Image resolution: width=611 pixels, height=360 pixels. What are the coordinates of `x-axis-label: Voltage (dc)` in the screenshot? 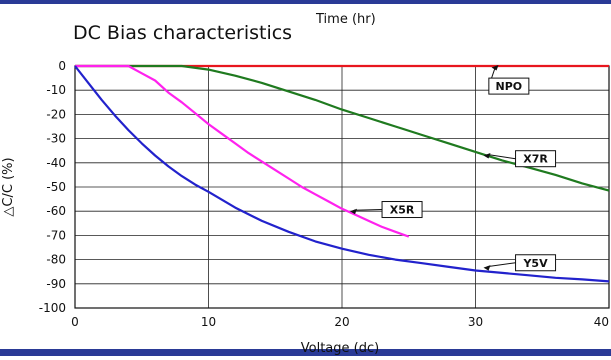 It's located at (340, 348).